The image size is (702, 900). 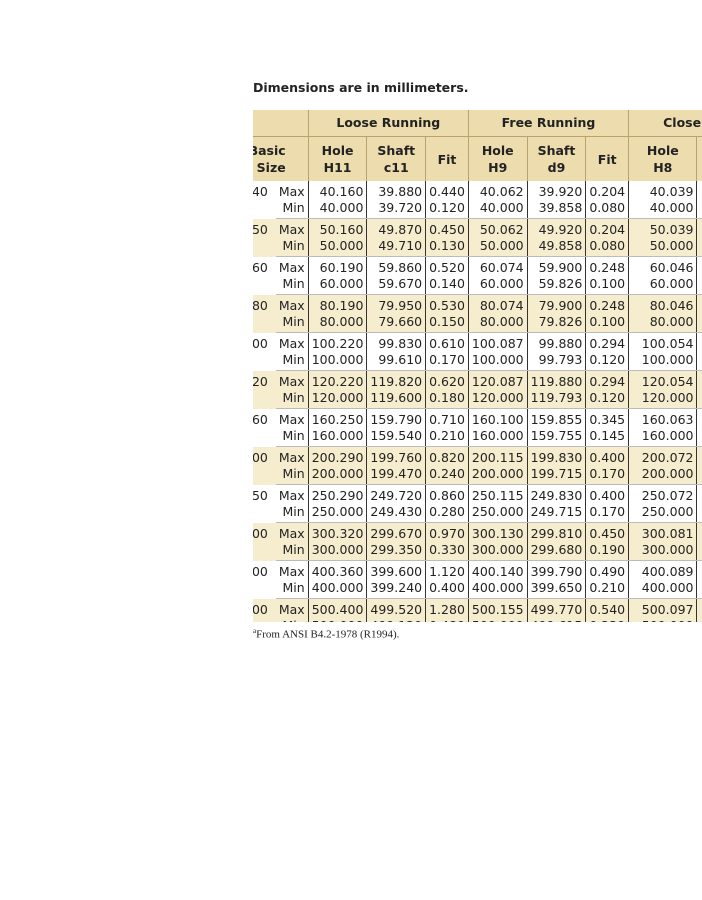 I want to click on cell-value: 250.000, so click(x=337, y=513).